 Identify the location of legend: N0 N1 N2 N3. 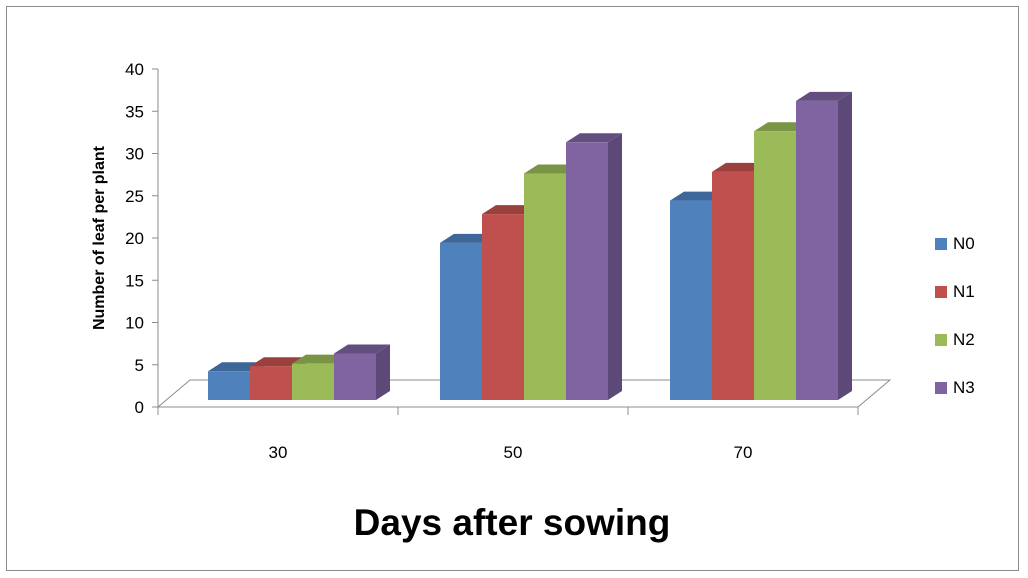
(955, 315).